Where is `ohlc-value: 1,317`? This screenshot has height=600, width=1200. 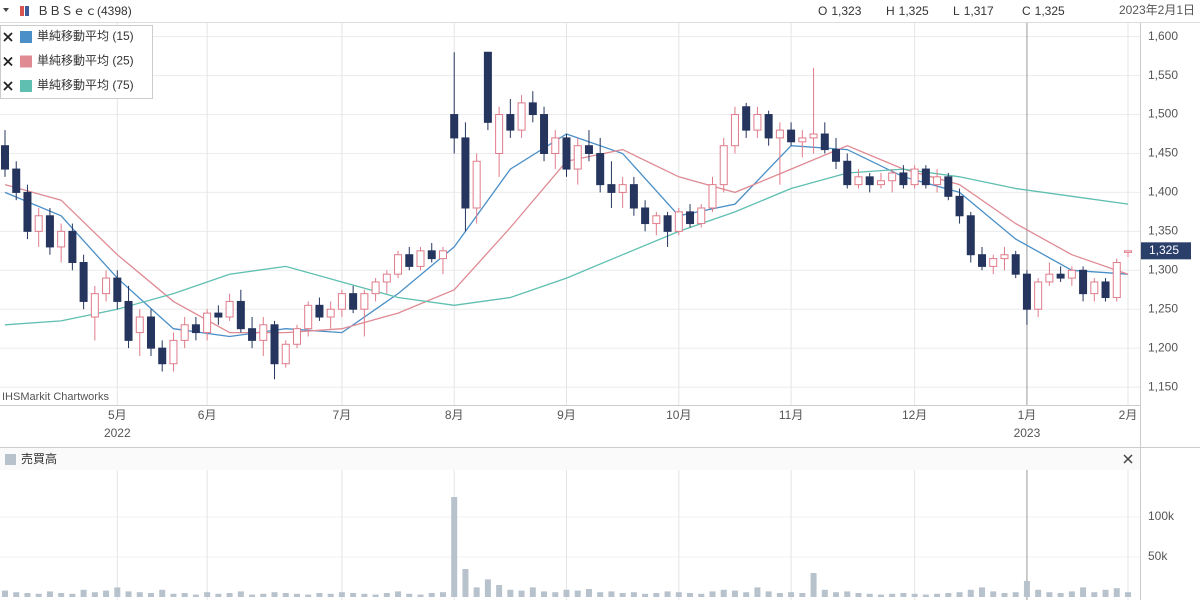 ohlc-value: 1,317 is located at coordinates (979, 11).